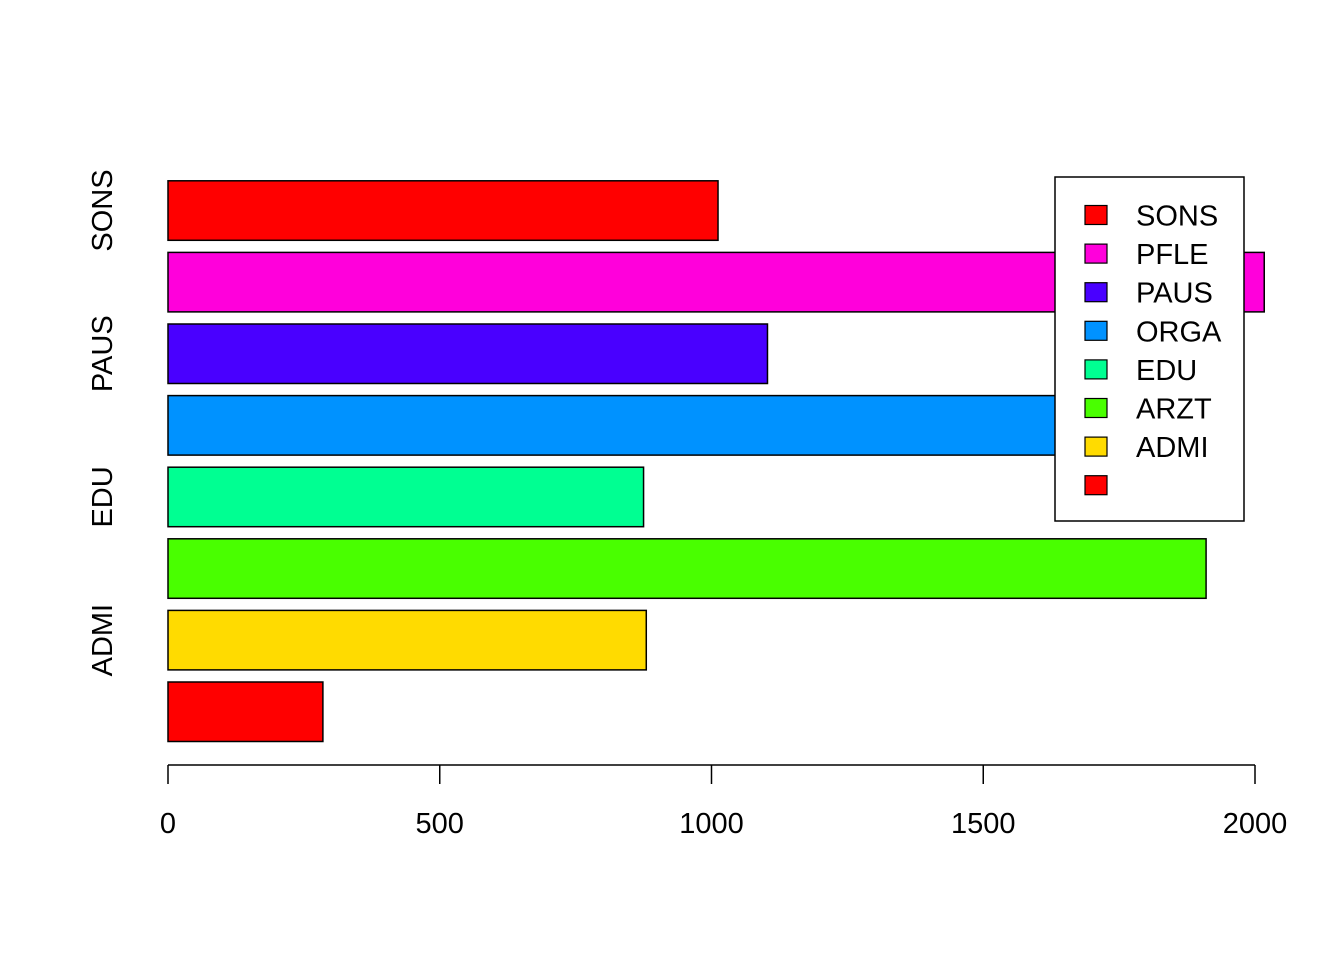  I want to click on legend-label-pfle: PFLE, so click(1172, 255).